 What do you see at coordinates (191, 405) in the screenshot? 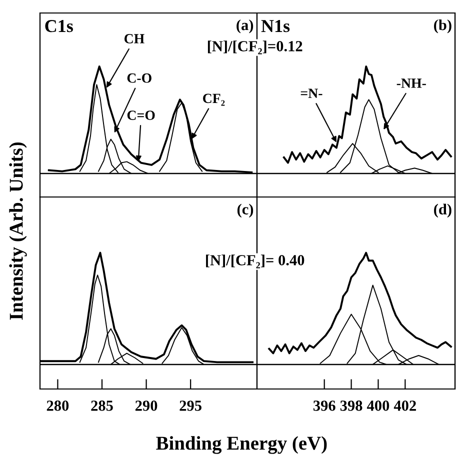
I see `x-tick-label: 295` at bounding box center [191, 405].